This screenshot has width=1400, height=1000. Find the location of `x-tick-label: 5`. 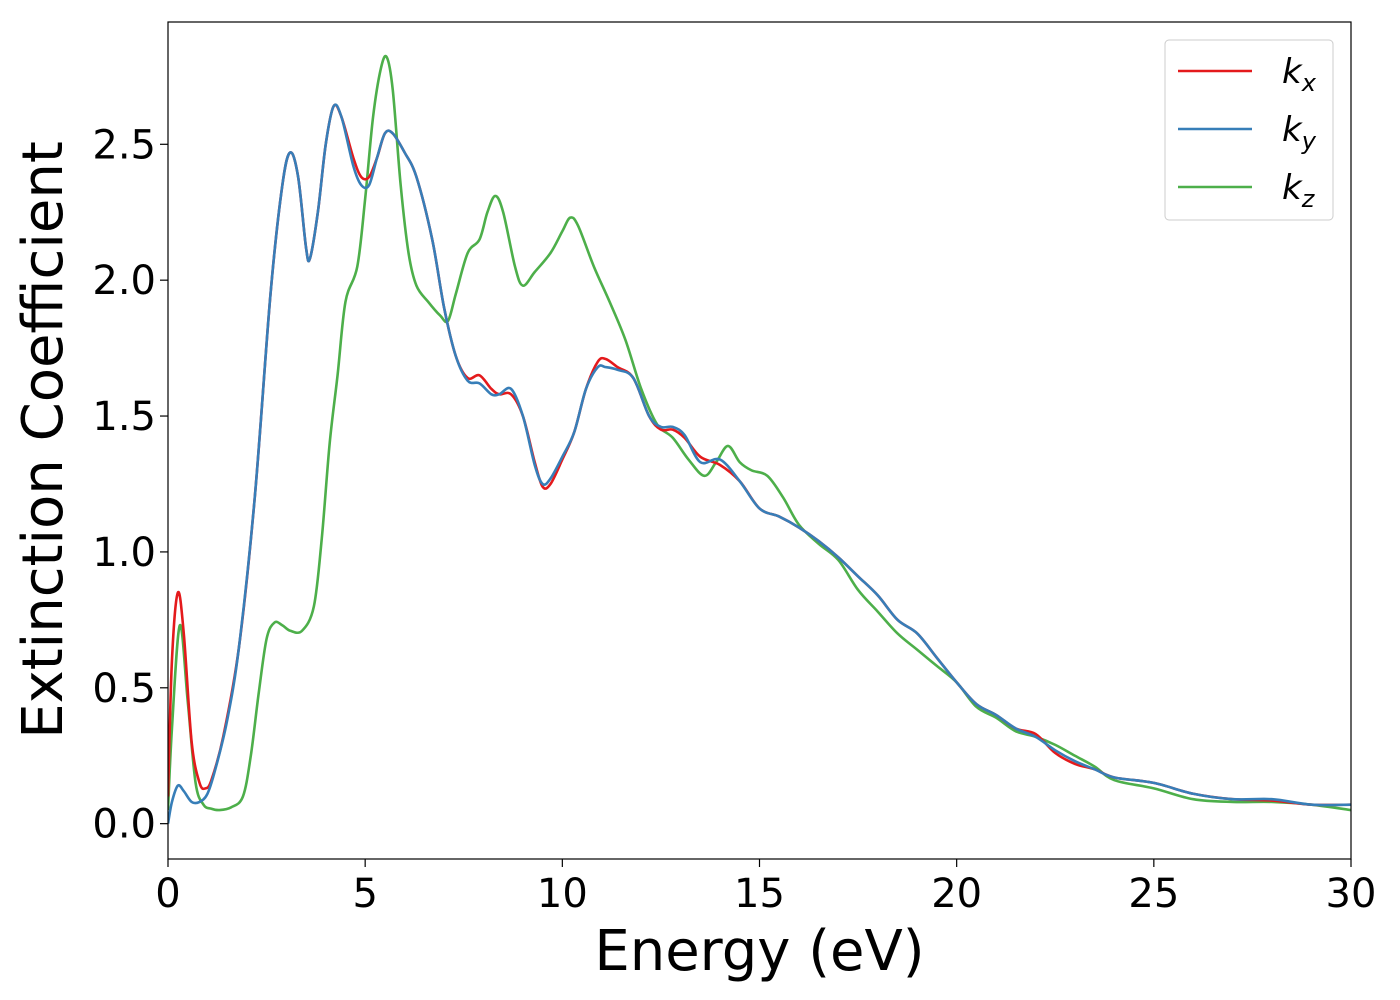

x-tick-label: 5 is located at coordinates (364, 894).